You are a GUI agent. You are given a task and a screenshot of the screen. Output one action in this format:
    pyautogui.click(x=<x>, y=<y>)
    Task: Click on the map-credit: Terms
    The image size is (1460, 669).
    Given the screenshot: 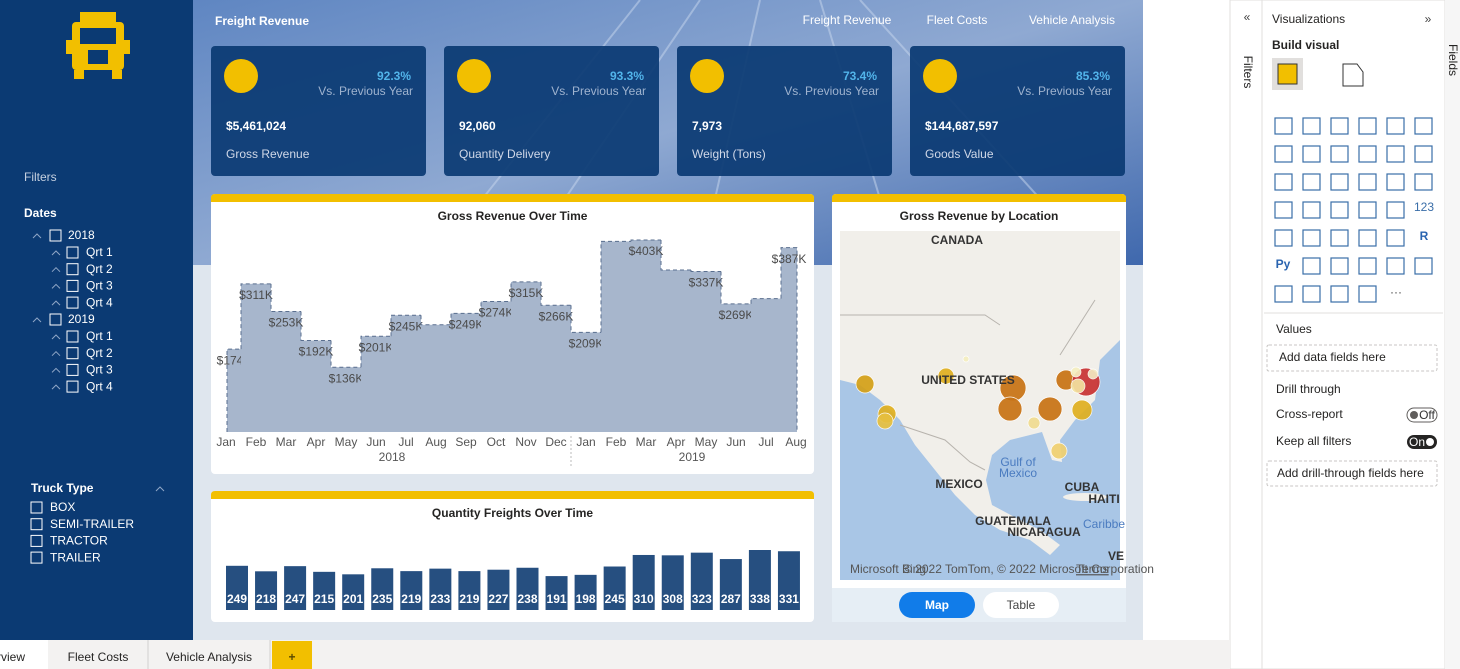 What is the action you would take?
    pyautogui.click(x=1092, y=569)
    